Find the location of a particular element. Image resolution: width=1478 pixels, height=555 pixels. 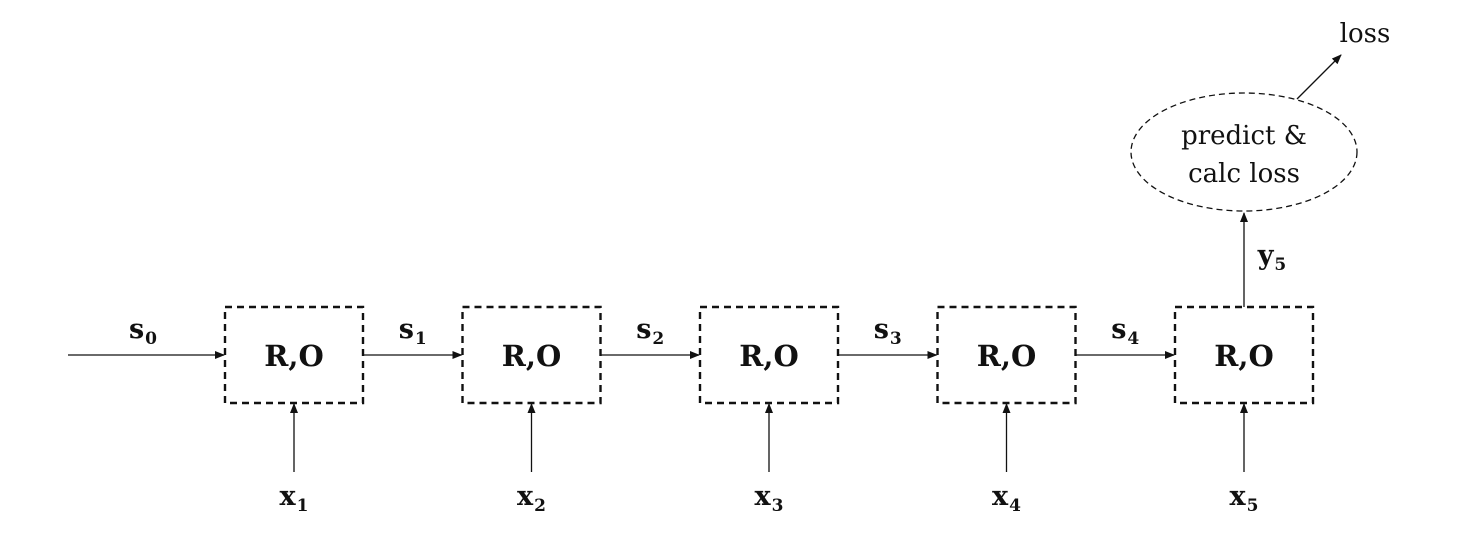

state-label: s4 is located at coordinates (1125, 331).